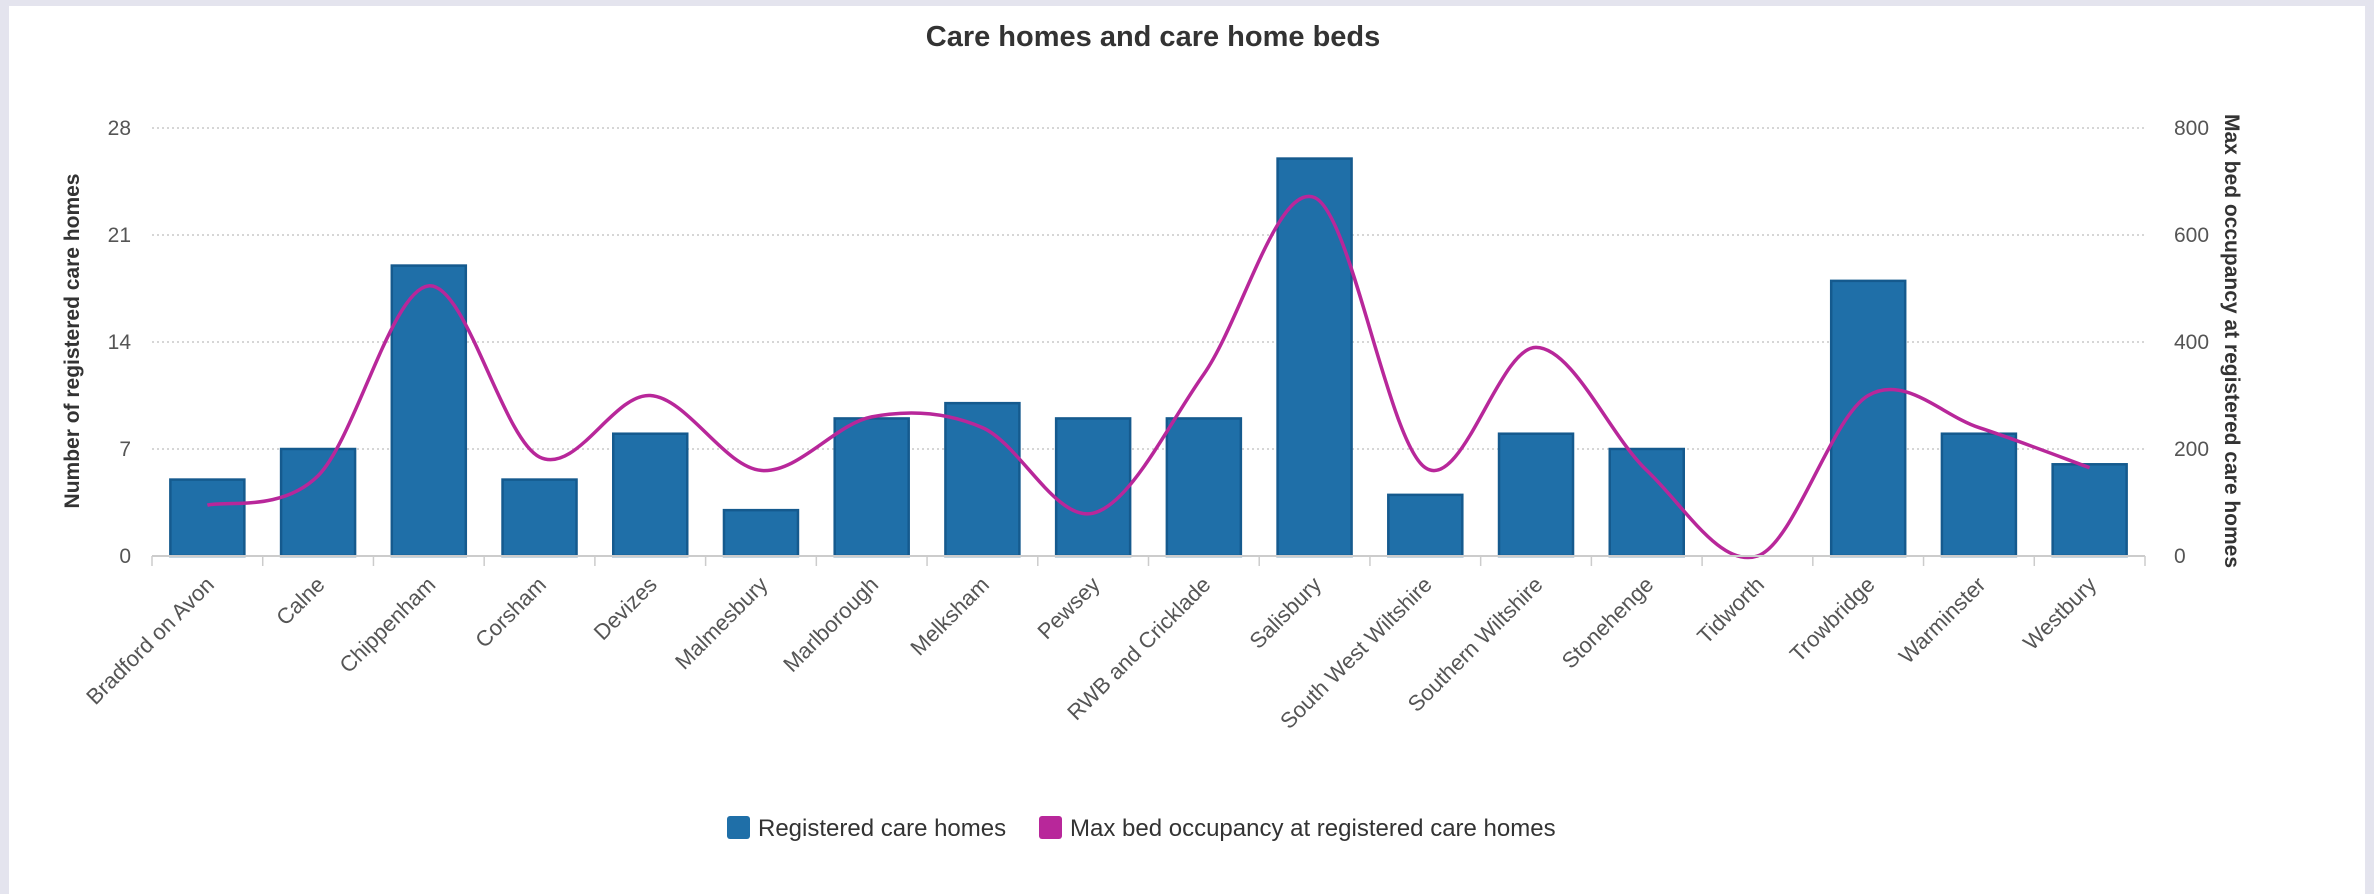 The height and width of the screenshot is (894, 2374). Describe the element at coordinates (2191, 128) in the screenshot. I see `y2-tick-label: 800` at that location.